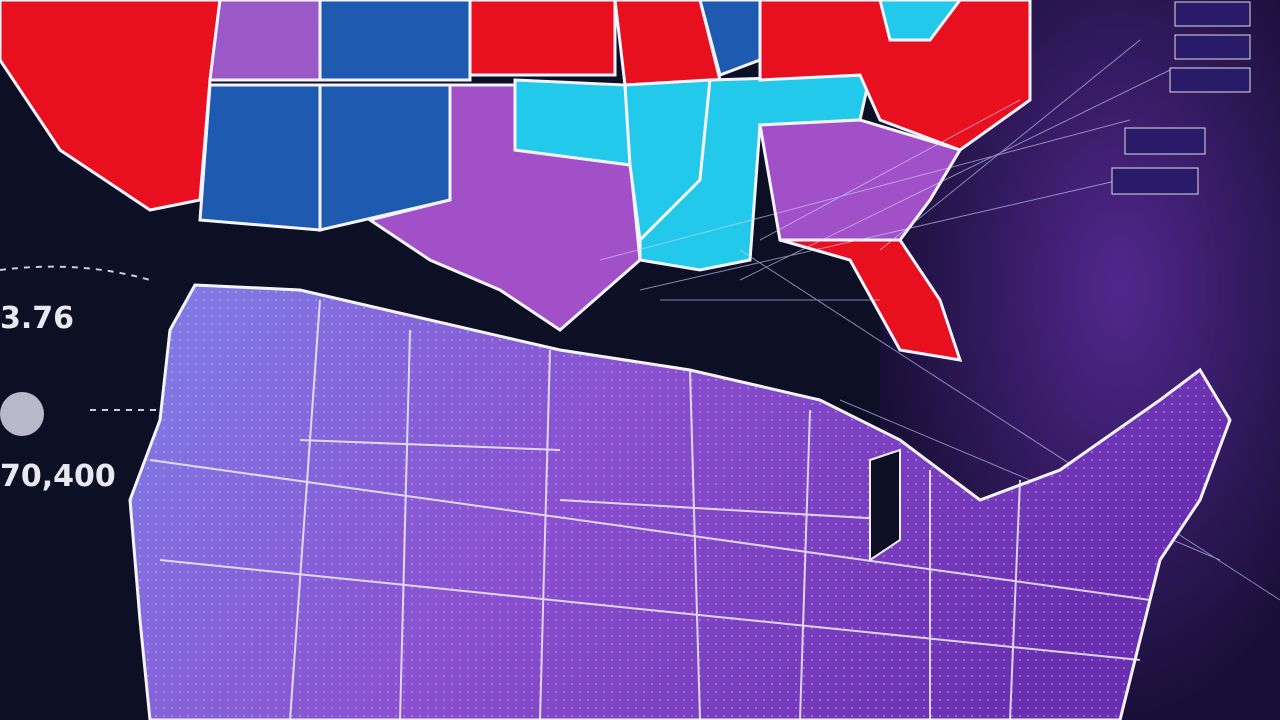 Image resolution: width=1280 pixels, height=720 pixels. What do you see at coordinates (885, 505) in the screenshot?
I see `lake` at bounding box center [885, 505].